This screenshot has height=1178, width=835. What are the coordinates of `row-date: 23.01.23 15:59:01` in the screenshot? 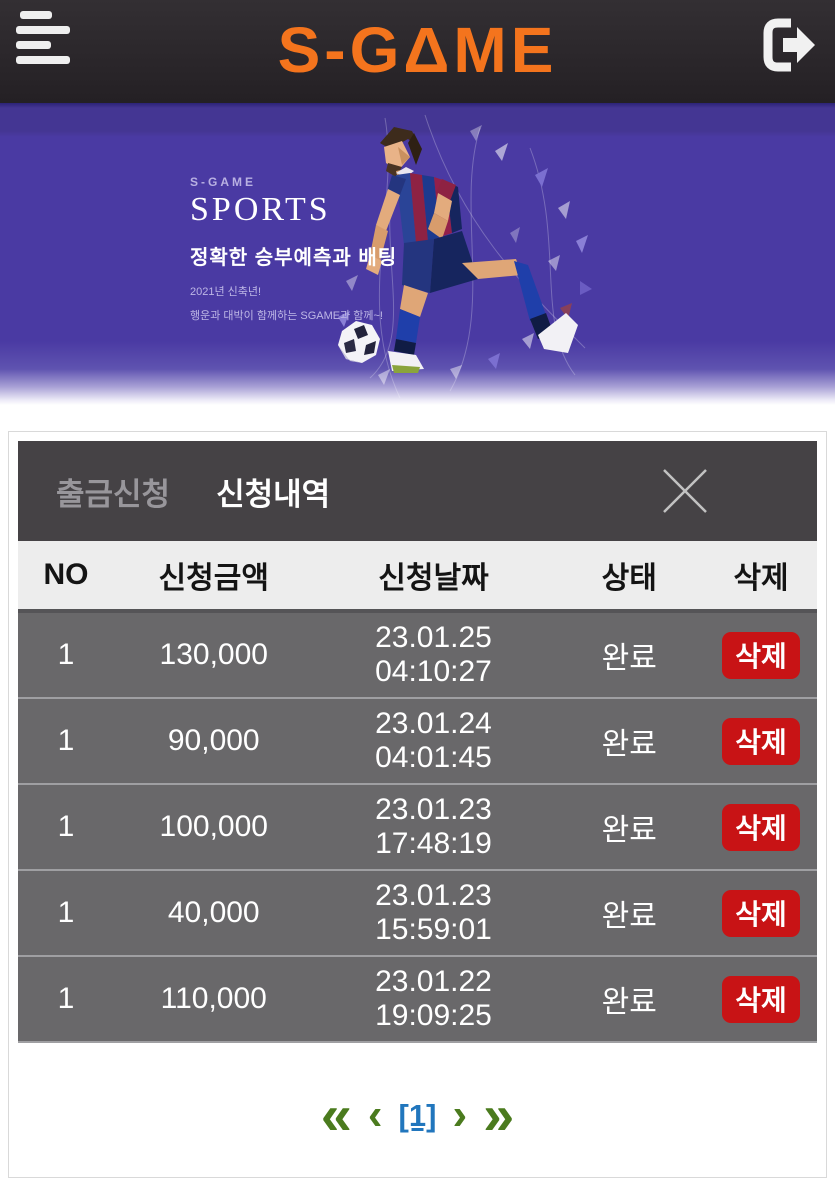 It's located at (433, 912).